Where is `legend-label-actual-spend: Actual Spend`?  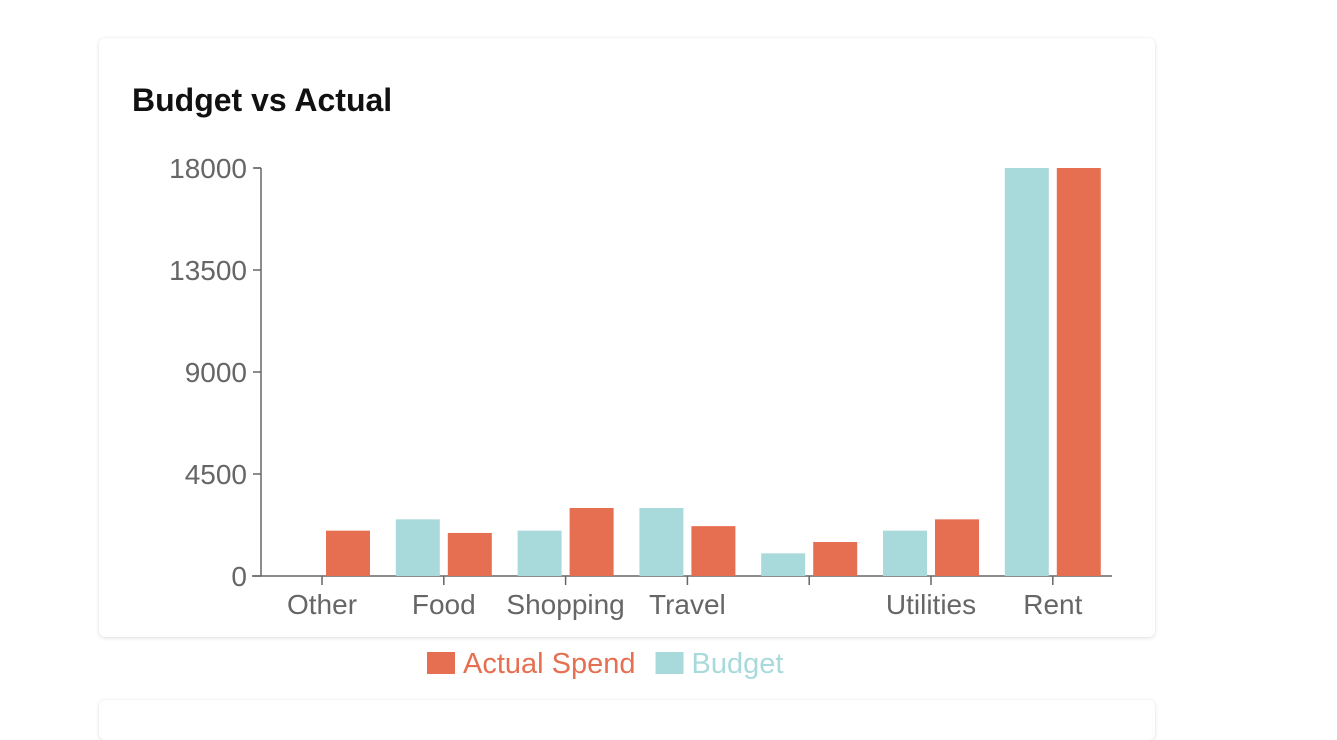
legend-label-actual-spend: Actual Spend is located at coordinates (549, 664).